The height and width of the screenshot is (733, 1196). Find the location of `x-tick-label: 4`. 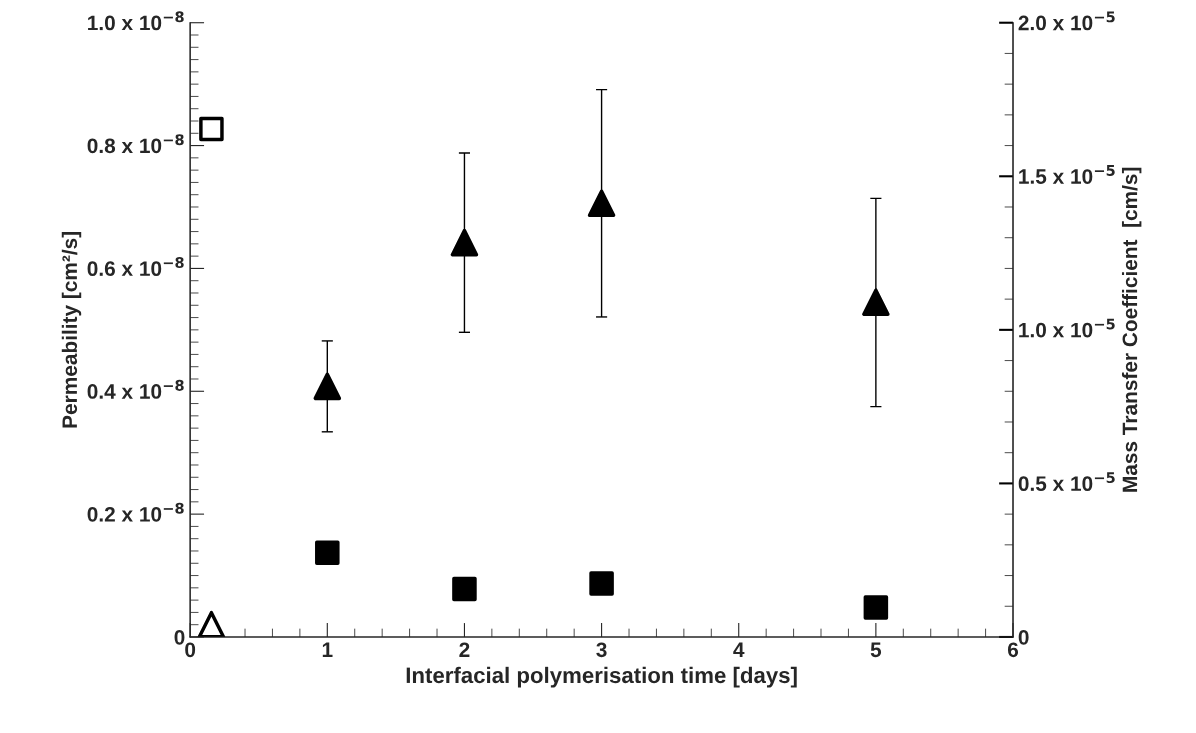

x-tick-label: 4 is located at coordinates (739, 649).